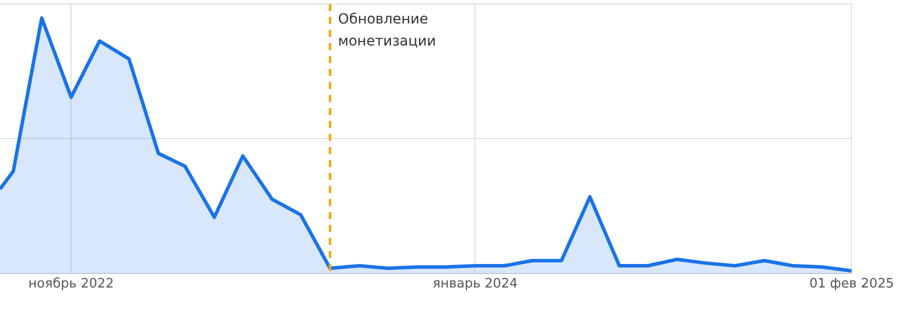 The height and width of the screenshot is (335, 897). I want to click on x-tick-label: 01 фев 2025, so click(851, 284).